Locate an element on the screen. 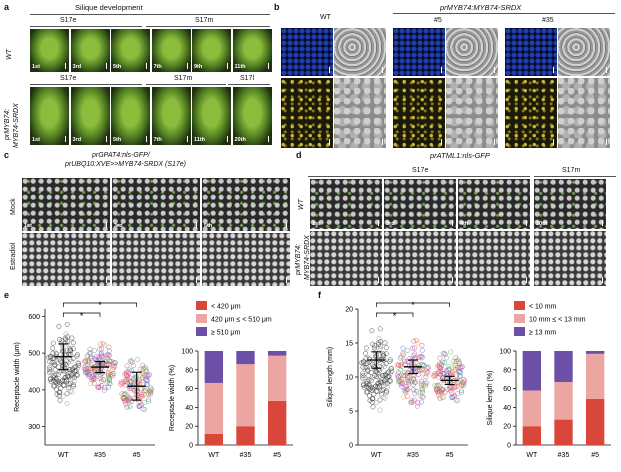 The image size is (621, 472). significance-bracket is located at coordinates (394, 314).